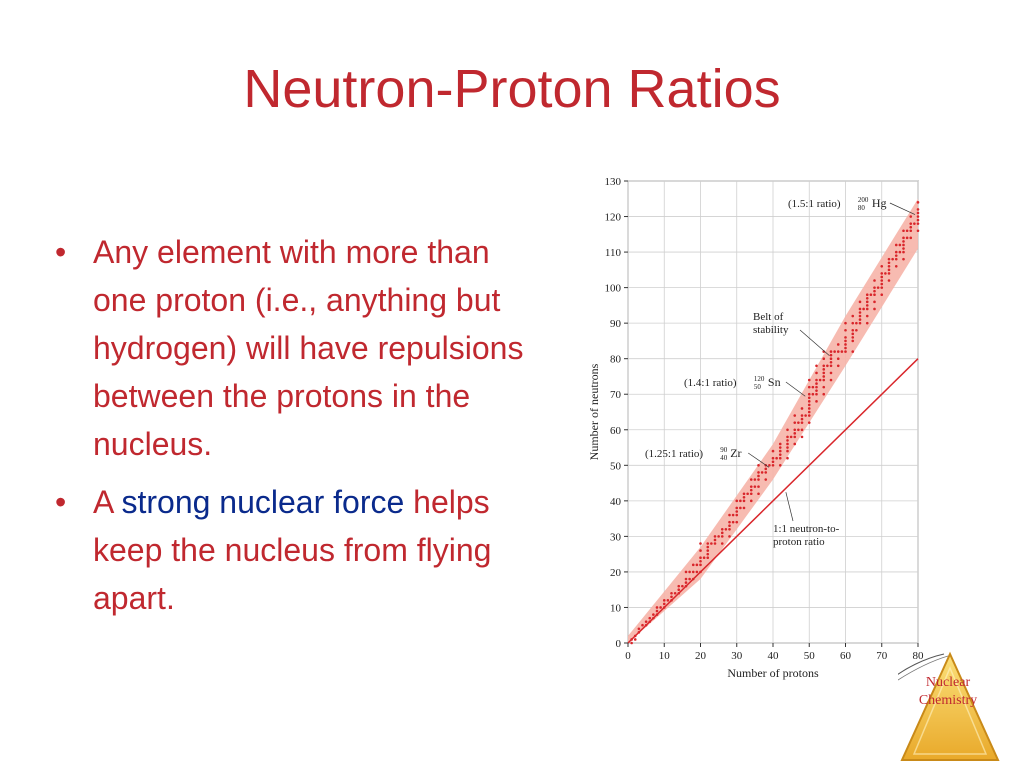 This screenshot has height=768, width=1024. What do you see at coordinates (619, 644) in the screenshot?
I see `y-tick-label: 0` at bounding box center [619, 644].